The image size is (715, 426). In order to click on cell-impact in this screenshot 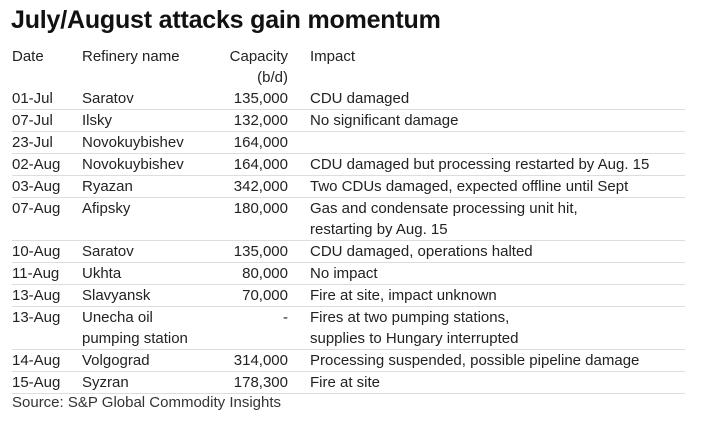, I will do `click(486, 143)`.